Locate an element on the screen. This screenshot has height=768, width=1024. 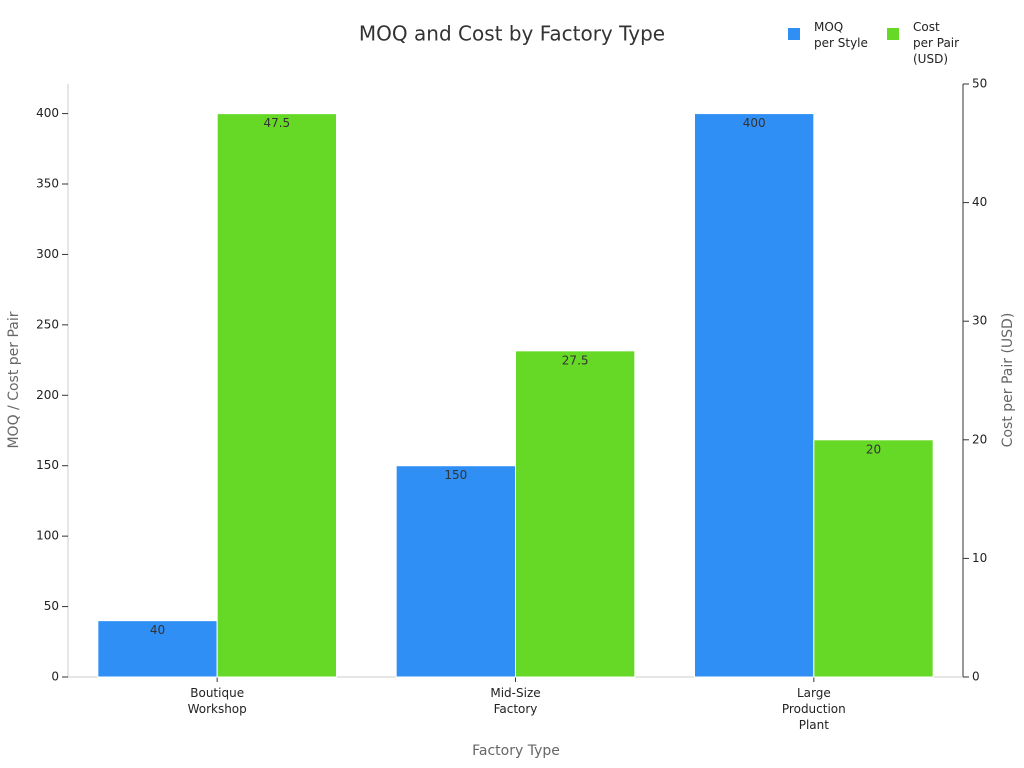
bar-value-label: 150 is located at coordinates (455, 475).